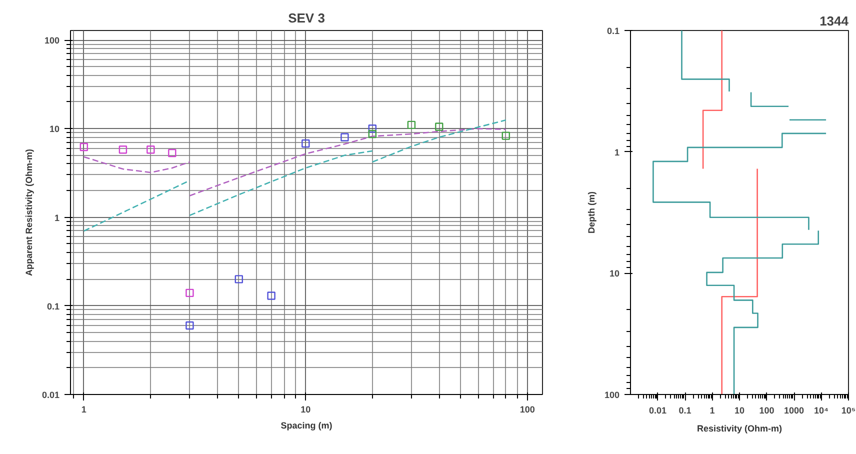 This screenshot has height=454, width=856. What do you see at coordinates (591, 212) in the screenshot?
I see `y-axis-title: Depth (m)` at bounding box center [591, 212].